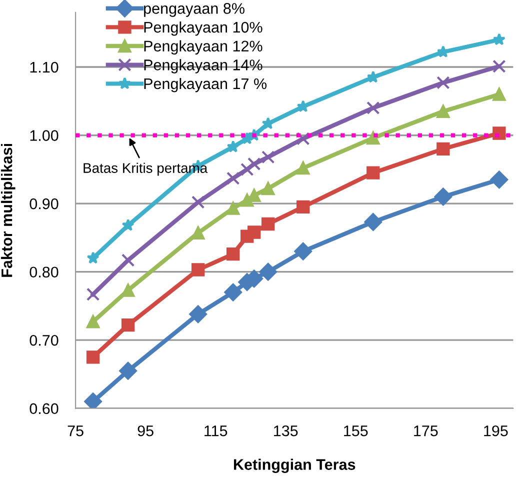 This screenshot has width=521, height=495. I want to click on x-tick-label: 175, so click(426, 431).